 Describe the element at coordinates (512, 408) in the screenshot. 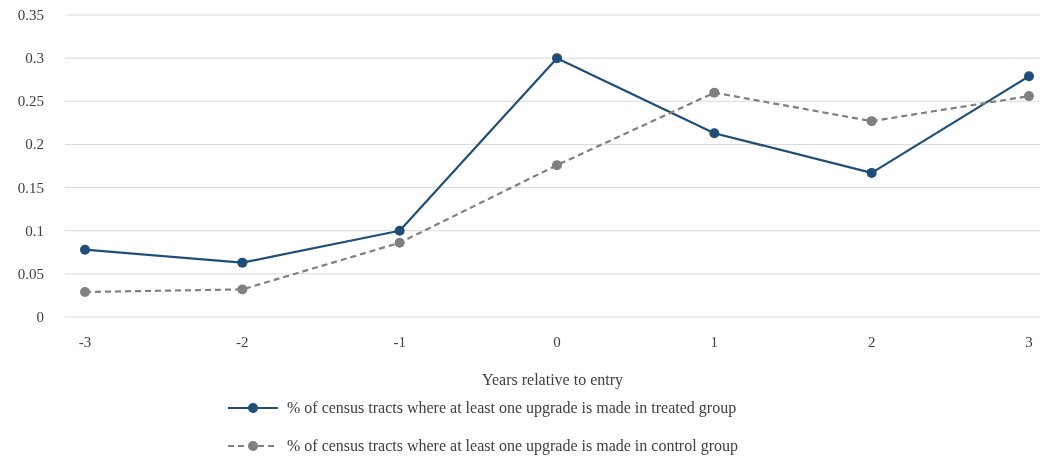

I see `legend-label: % of census tracts where at least one upgrade is made in treated group` at that location.